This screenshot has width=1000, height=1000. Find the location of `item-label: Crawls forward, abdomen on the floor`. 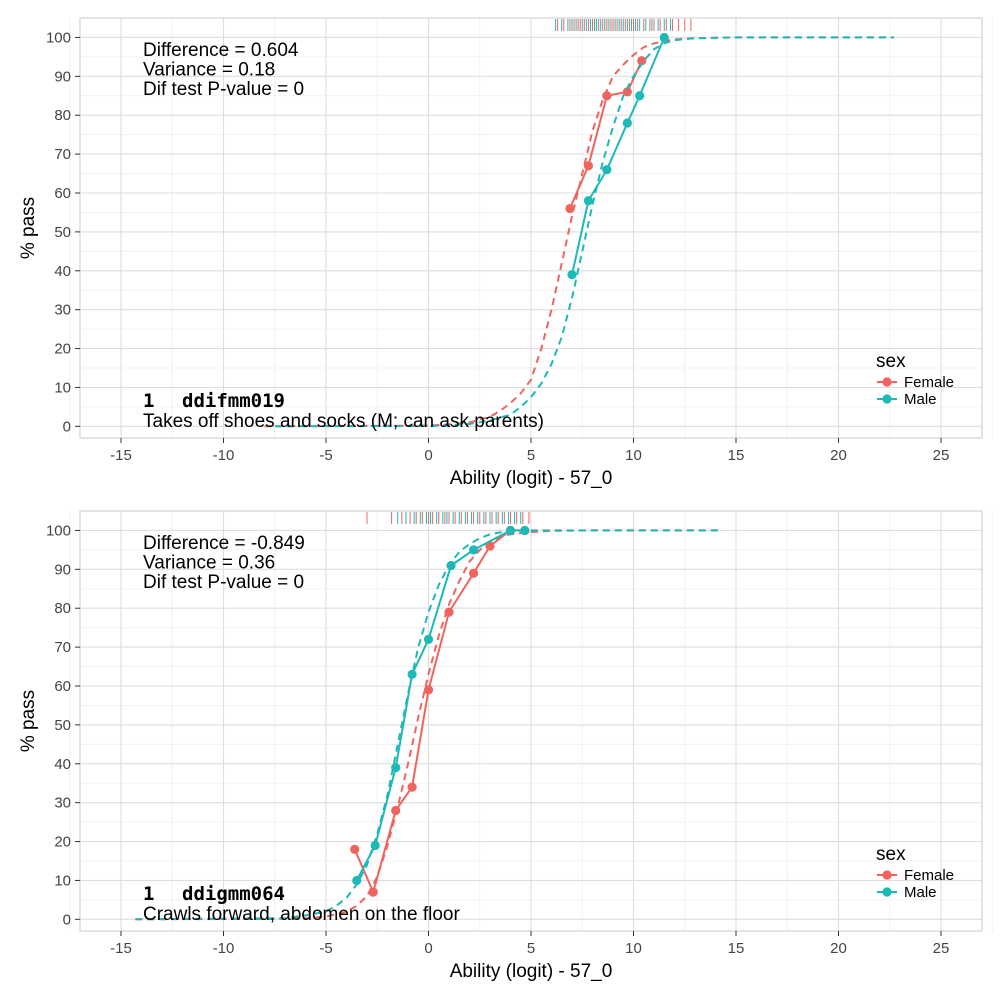

item-label: Crawls forward, abdomen on the floor is located at coordinates (301, 914).